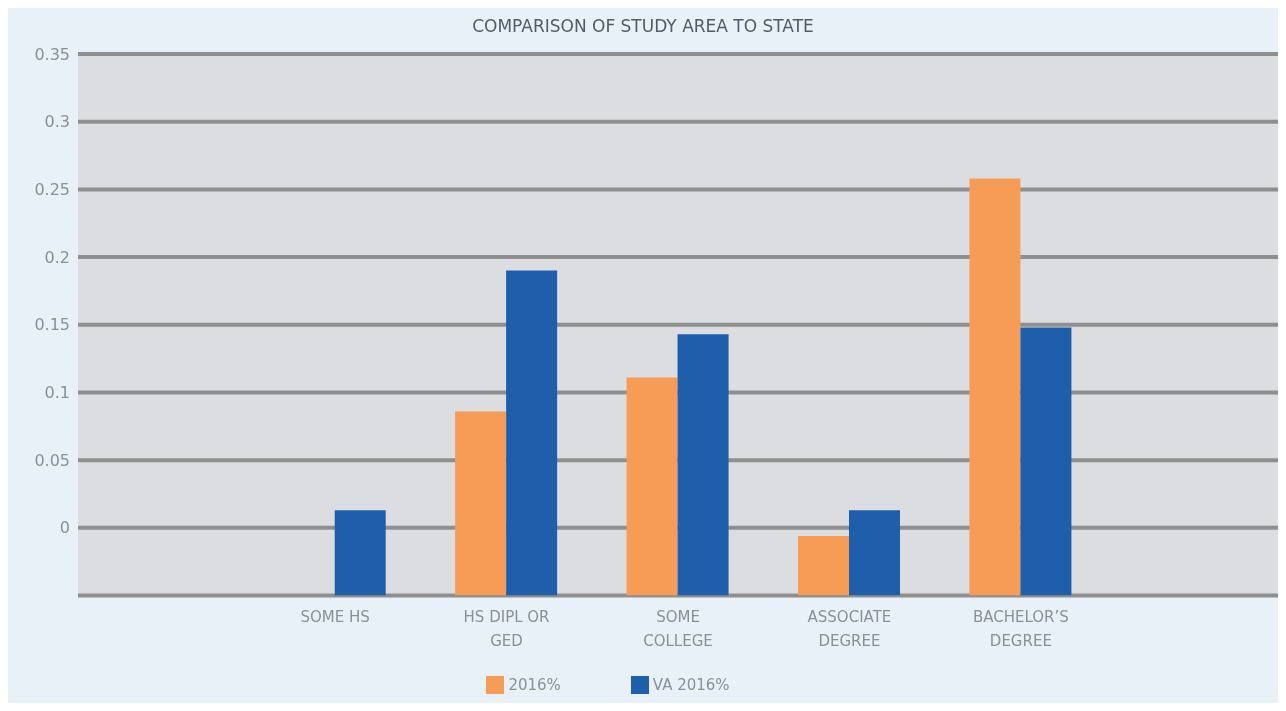 This screenshot has width=1286, height=711. What do you see at coordinates (849, 628) in the screenshot?
I see `x-tick-label: ASSOCIATE DEGREE` at bounding box center [849, 628].